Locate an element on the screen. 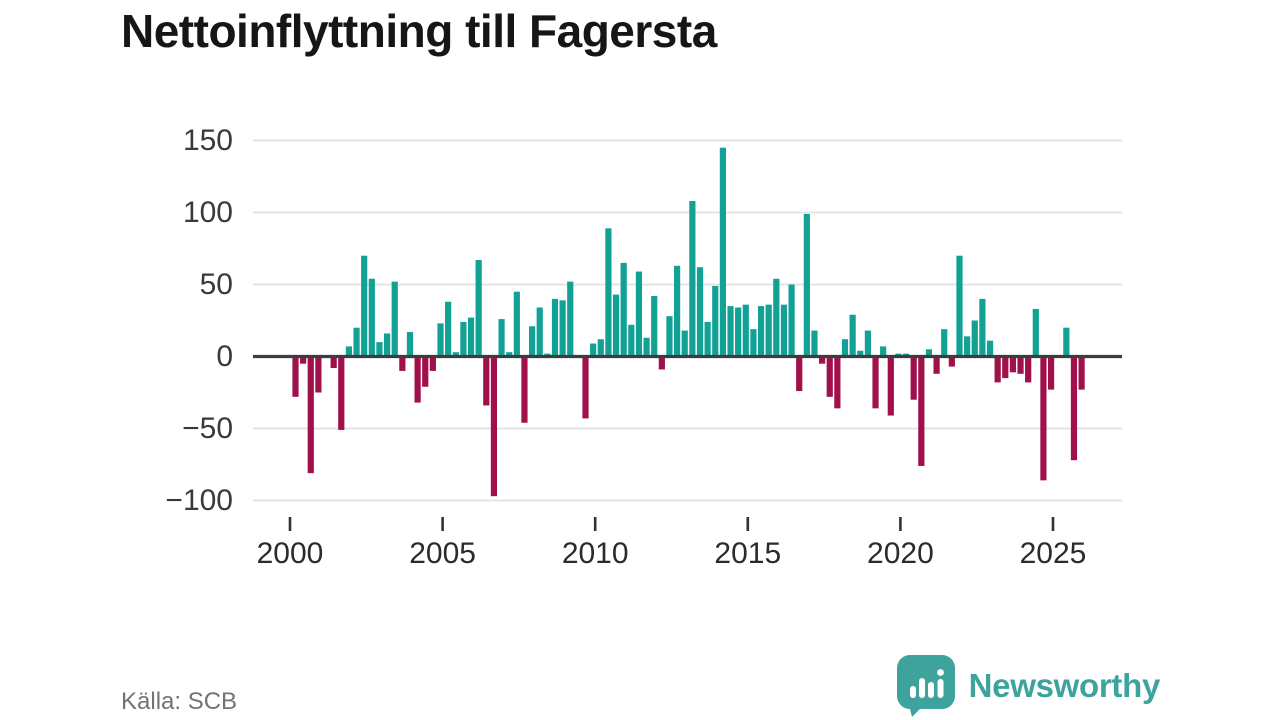 This screenshot has height=720, width=1280. bar-2000-Q3 is located at coordinates (310, 415).